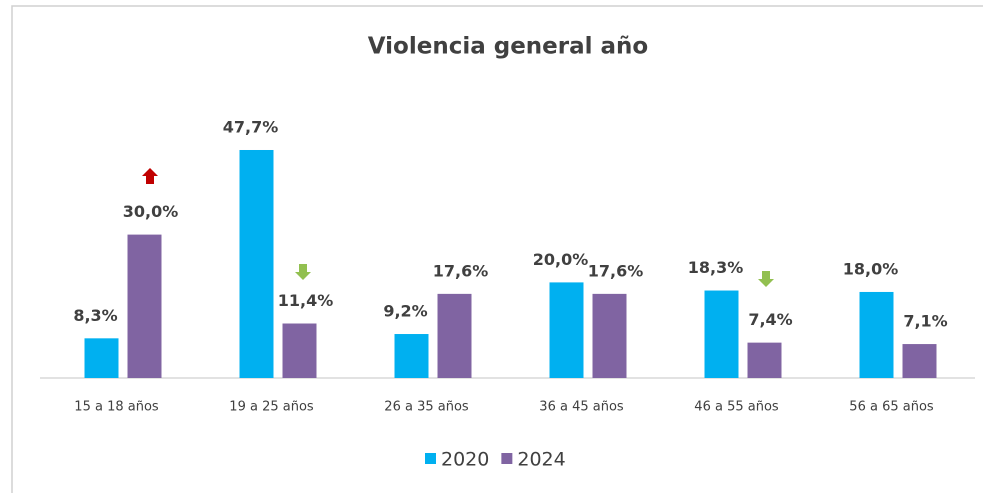 The image size is (983, 493). What do you see at coordinates (716, 267) in the screenshot?
I see `data-label: 18,3%` at bounding box center [716, 267].